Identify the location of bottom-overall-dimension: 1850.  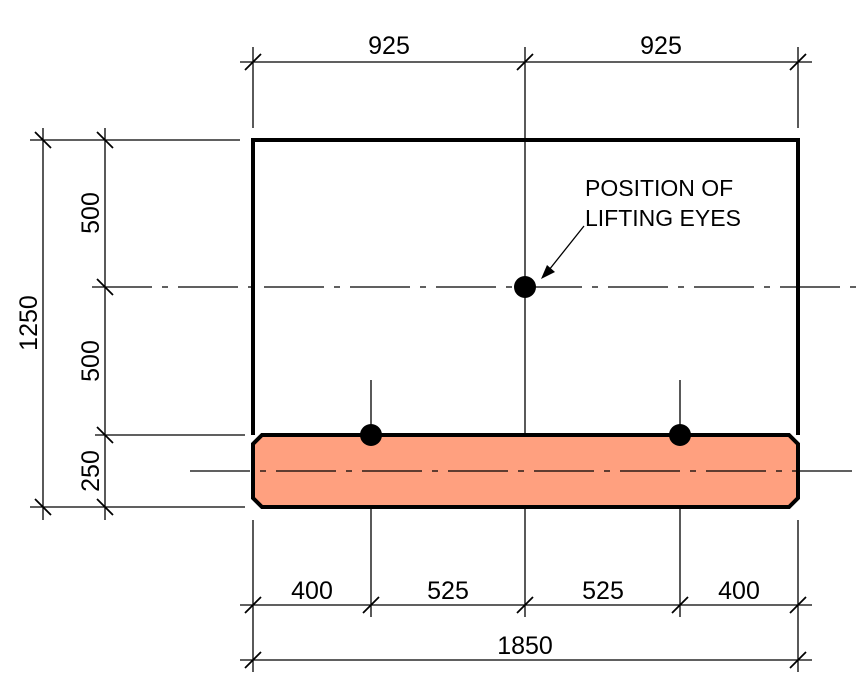
(526, 650).